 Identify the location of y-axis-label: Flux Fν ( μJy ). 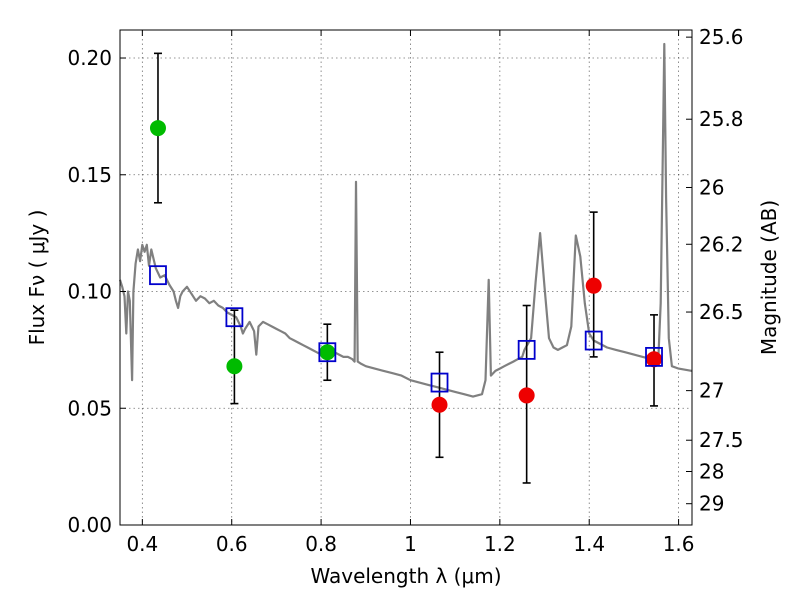
(37, 278).